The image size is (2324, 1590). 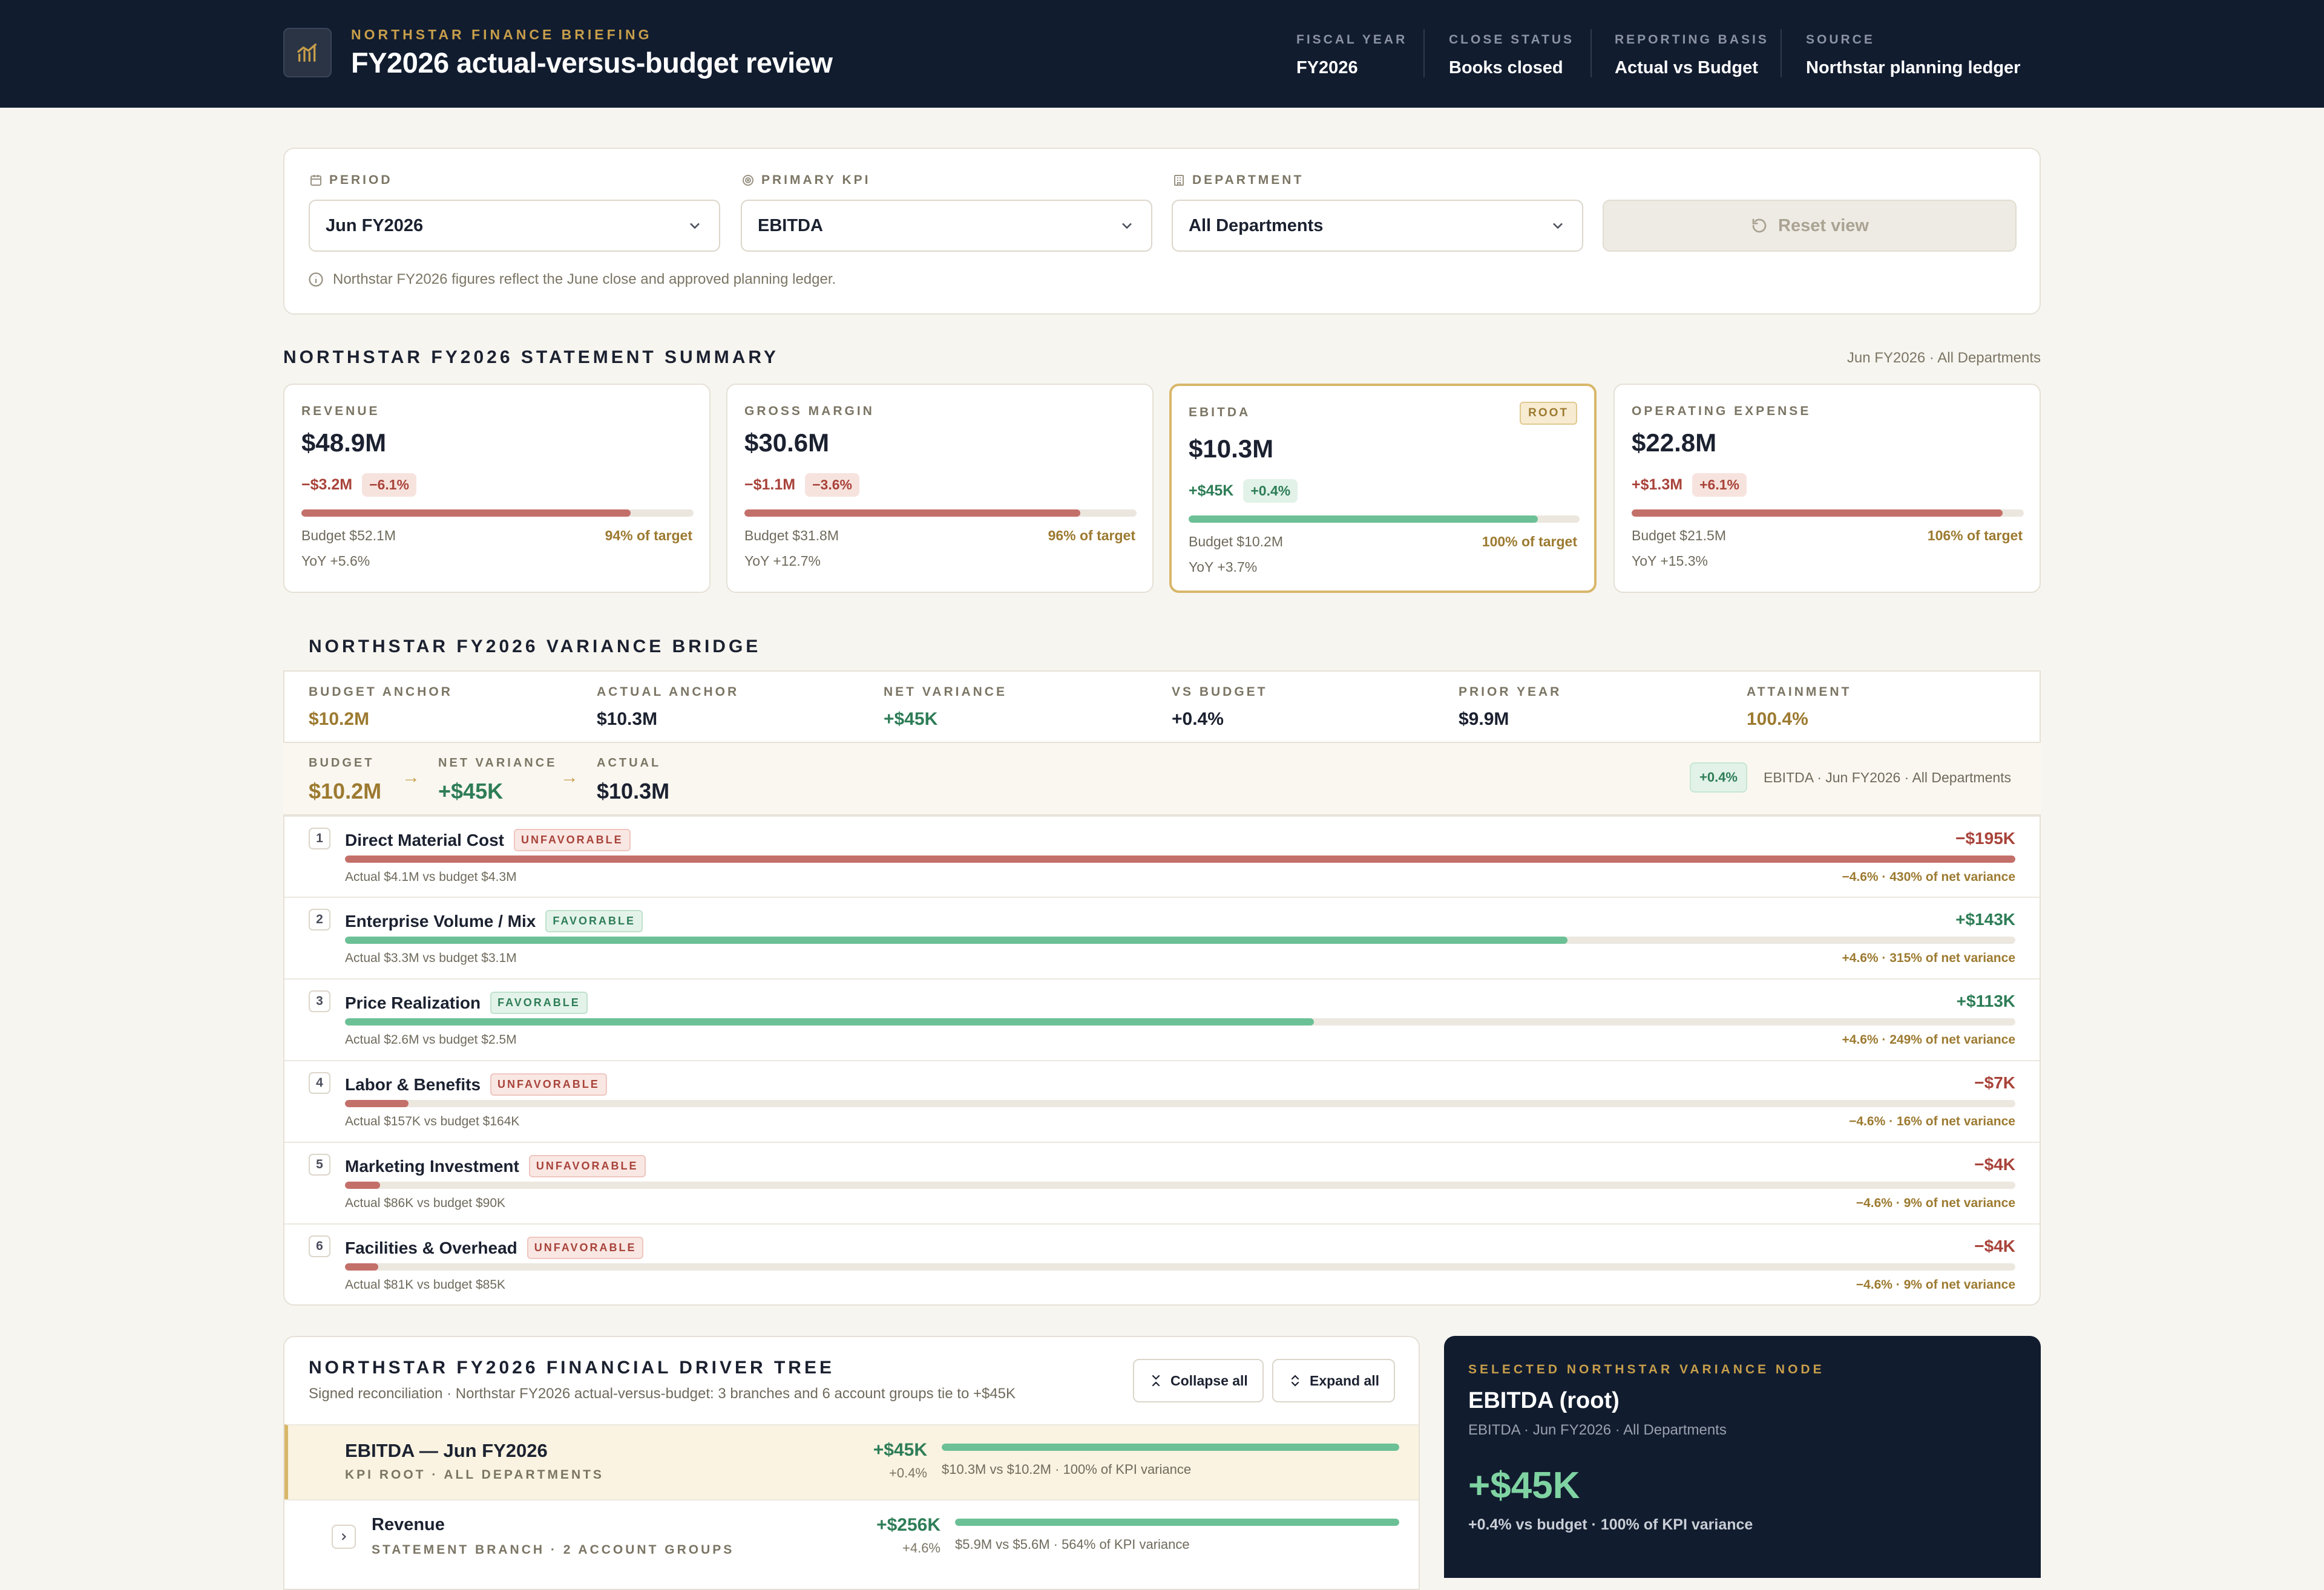 What do you see at coordinates (307, 53) in the screenshot?
I see `bar-chart-icon` at bounding box center [307, 53].